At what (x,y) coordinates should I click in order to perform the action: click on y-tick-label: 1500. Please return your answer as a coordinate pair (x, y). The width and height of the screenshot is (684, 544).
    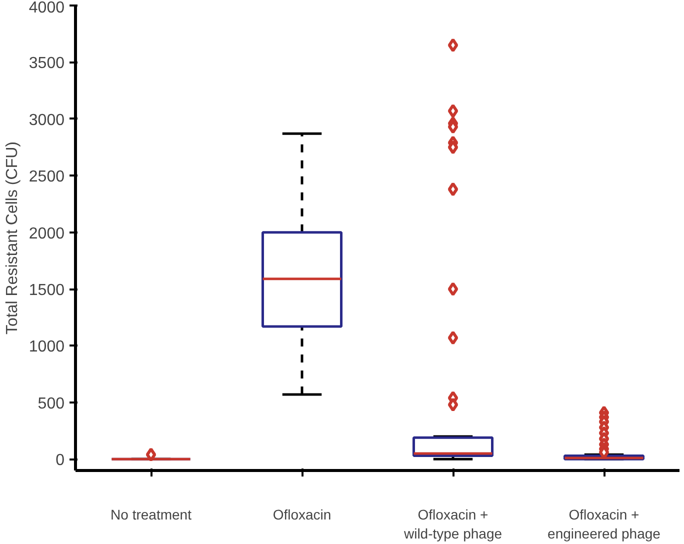
    Looking at the image, I should click on (46, 291).